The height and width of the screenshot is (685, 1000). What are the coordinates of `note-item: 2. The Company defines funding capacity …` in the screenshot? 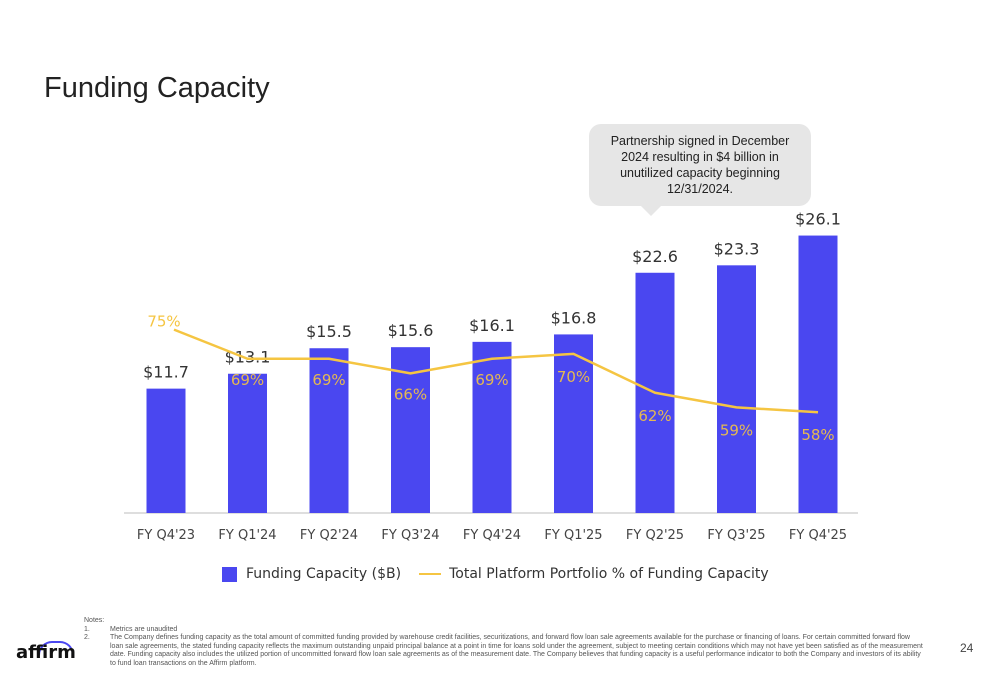 It's located at (504, 651).